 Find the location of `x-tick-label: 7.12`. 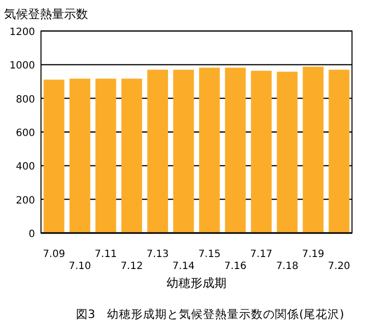

x-tick-label: 7.12 is located at coordinates (131, 266).